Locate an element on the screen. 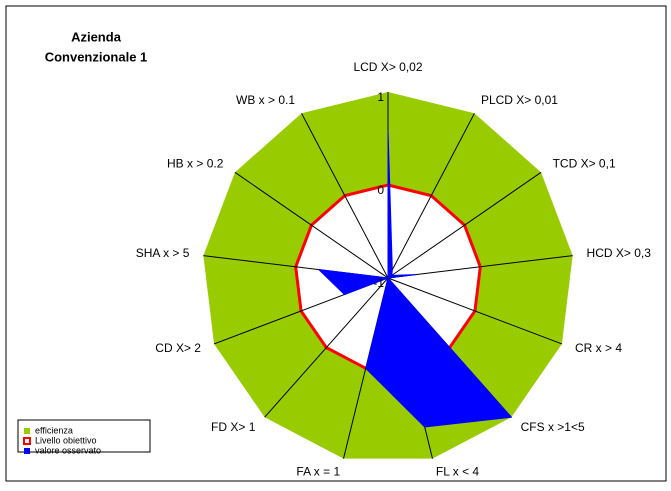 Image resolution: width=671 pixels, height=491 pixels. chart-title: Convenzionale 1 is located at coordinates (96, 56).